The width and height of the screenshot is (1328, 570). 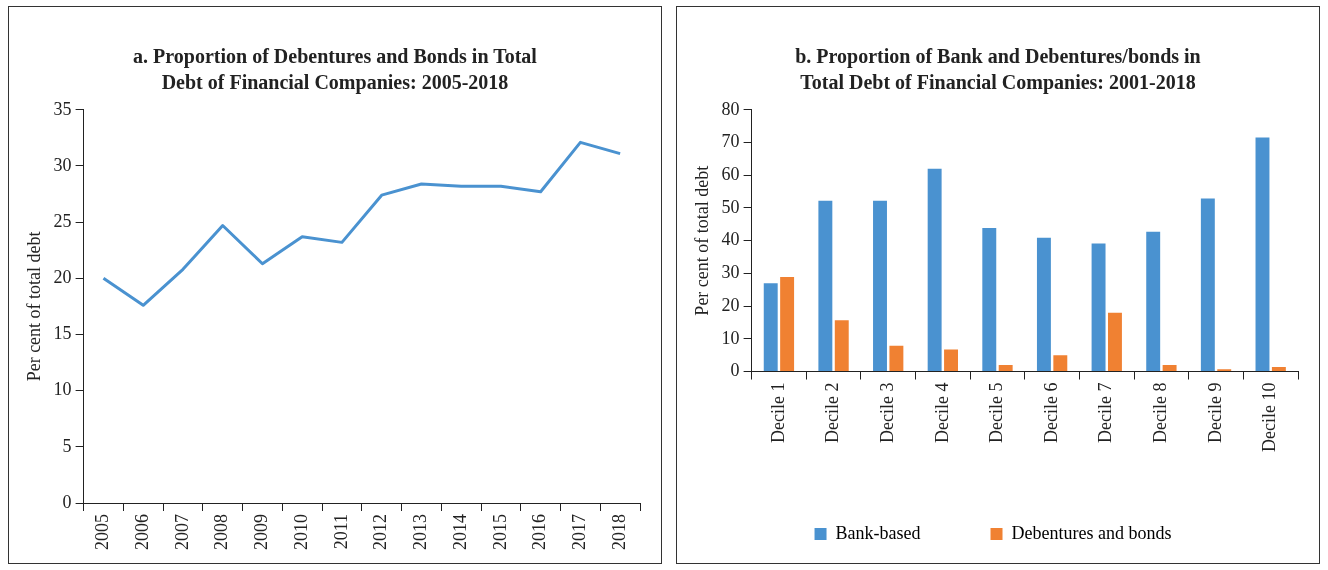 What do you see at coordinates (1269, 417) in the screenshot?
I see `x-tick-label: Decile 10` at bounding box center [1269, 417].